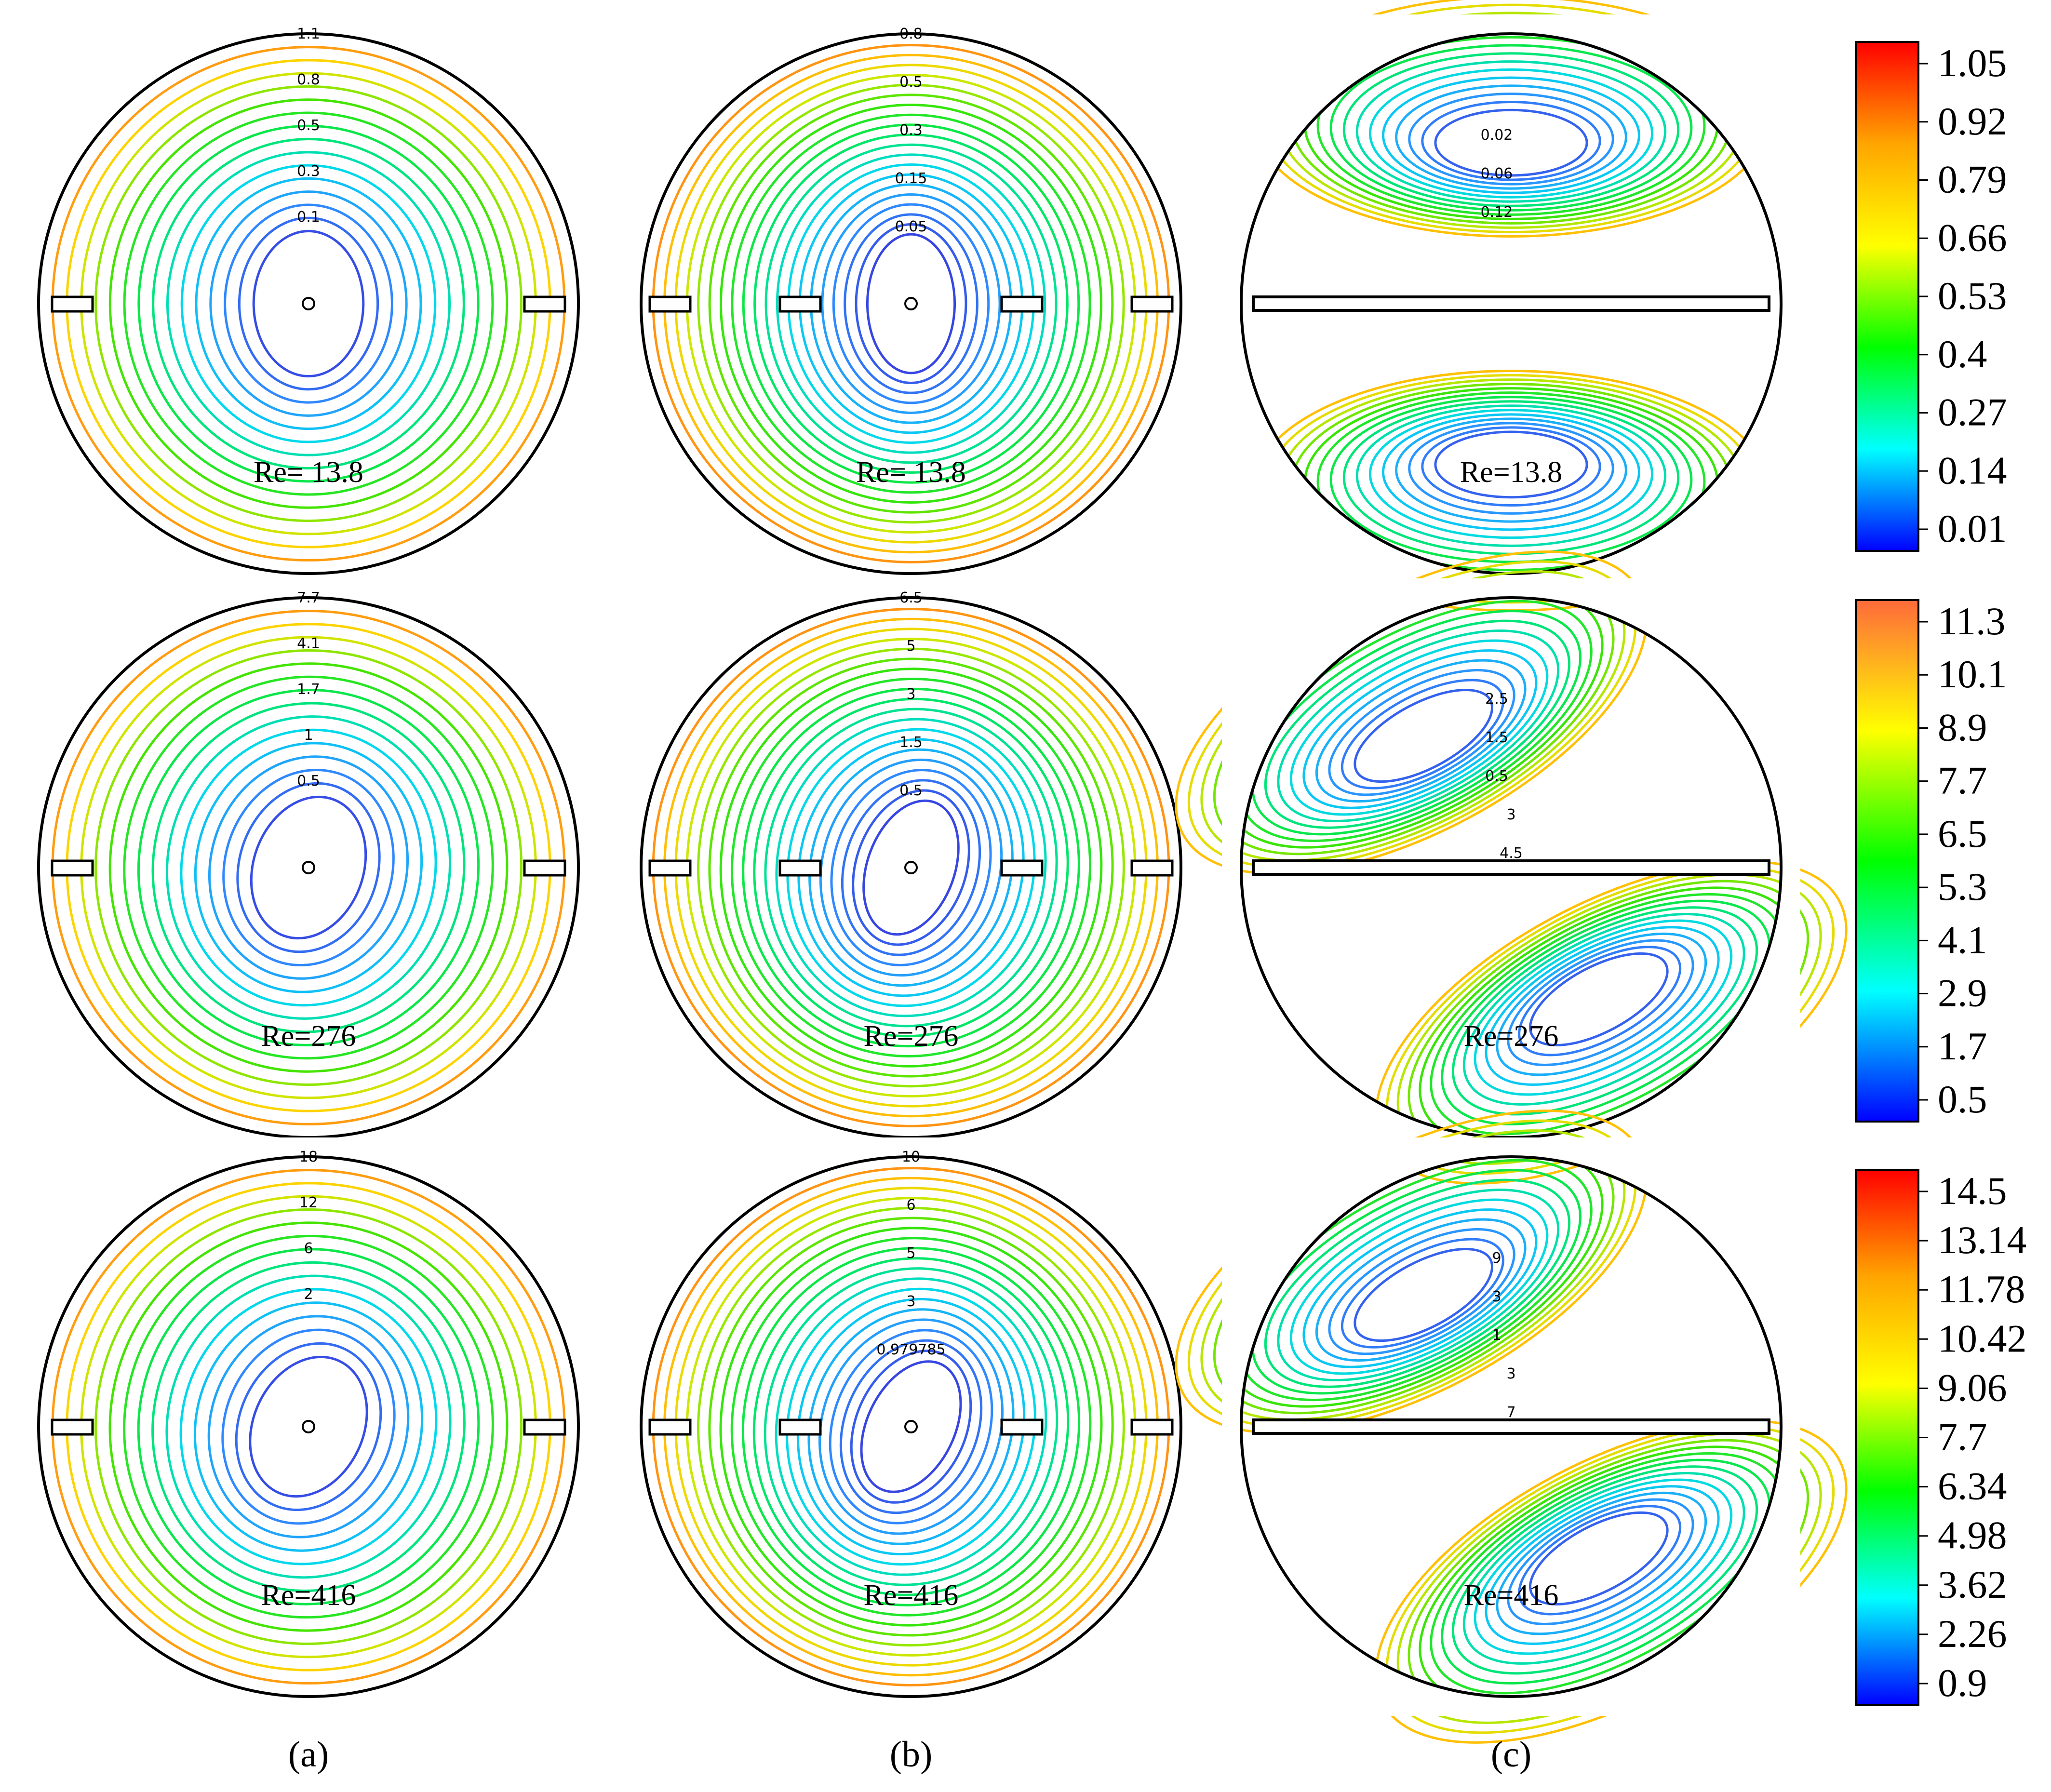  I want to click on contour-value-label: 0.979785, so click(910, 1349).